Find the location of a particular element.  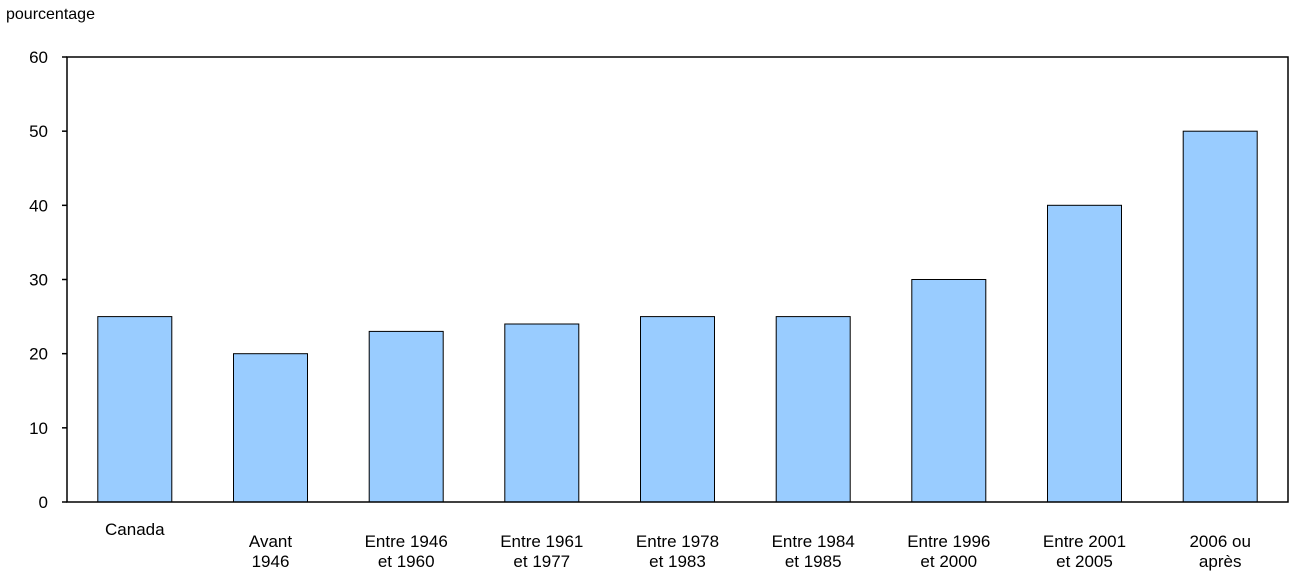

y-tick-label-0: 0 is located at coordinates (43, 502).